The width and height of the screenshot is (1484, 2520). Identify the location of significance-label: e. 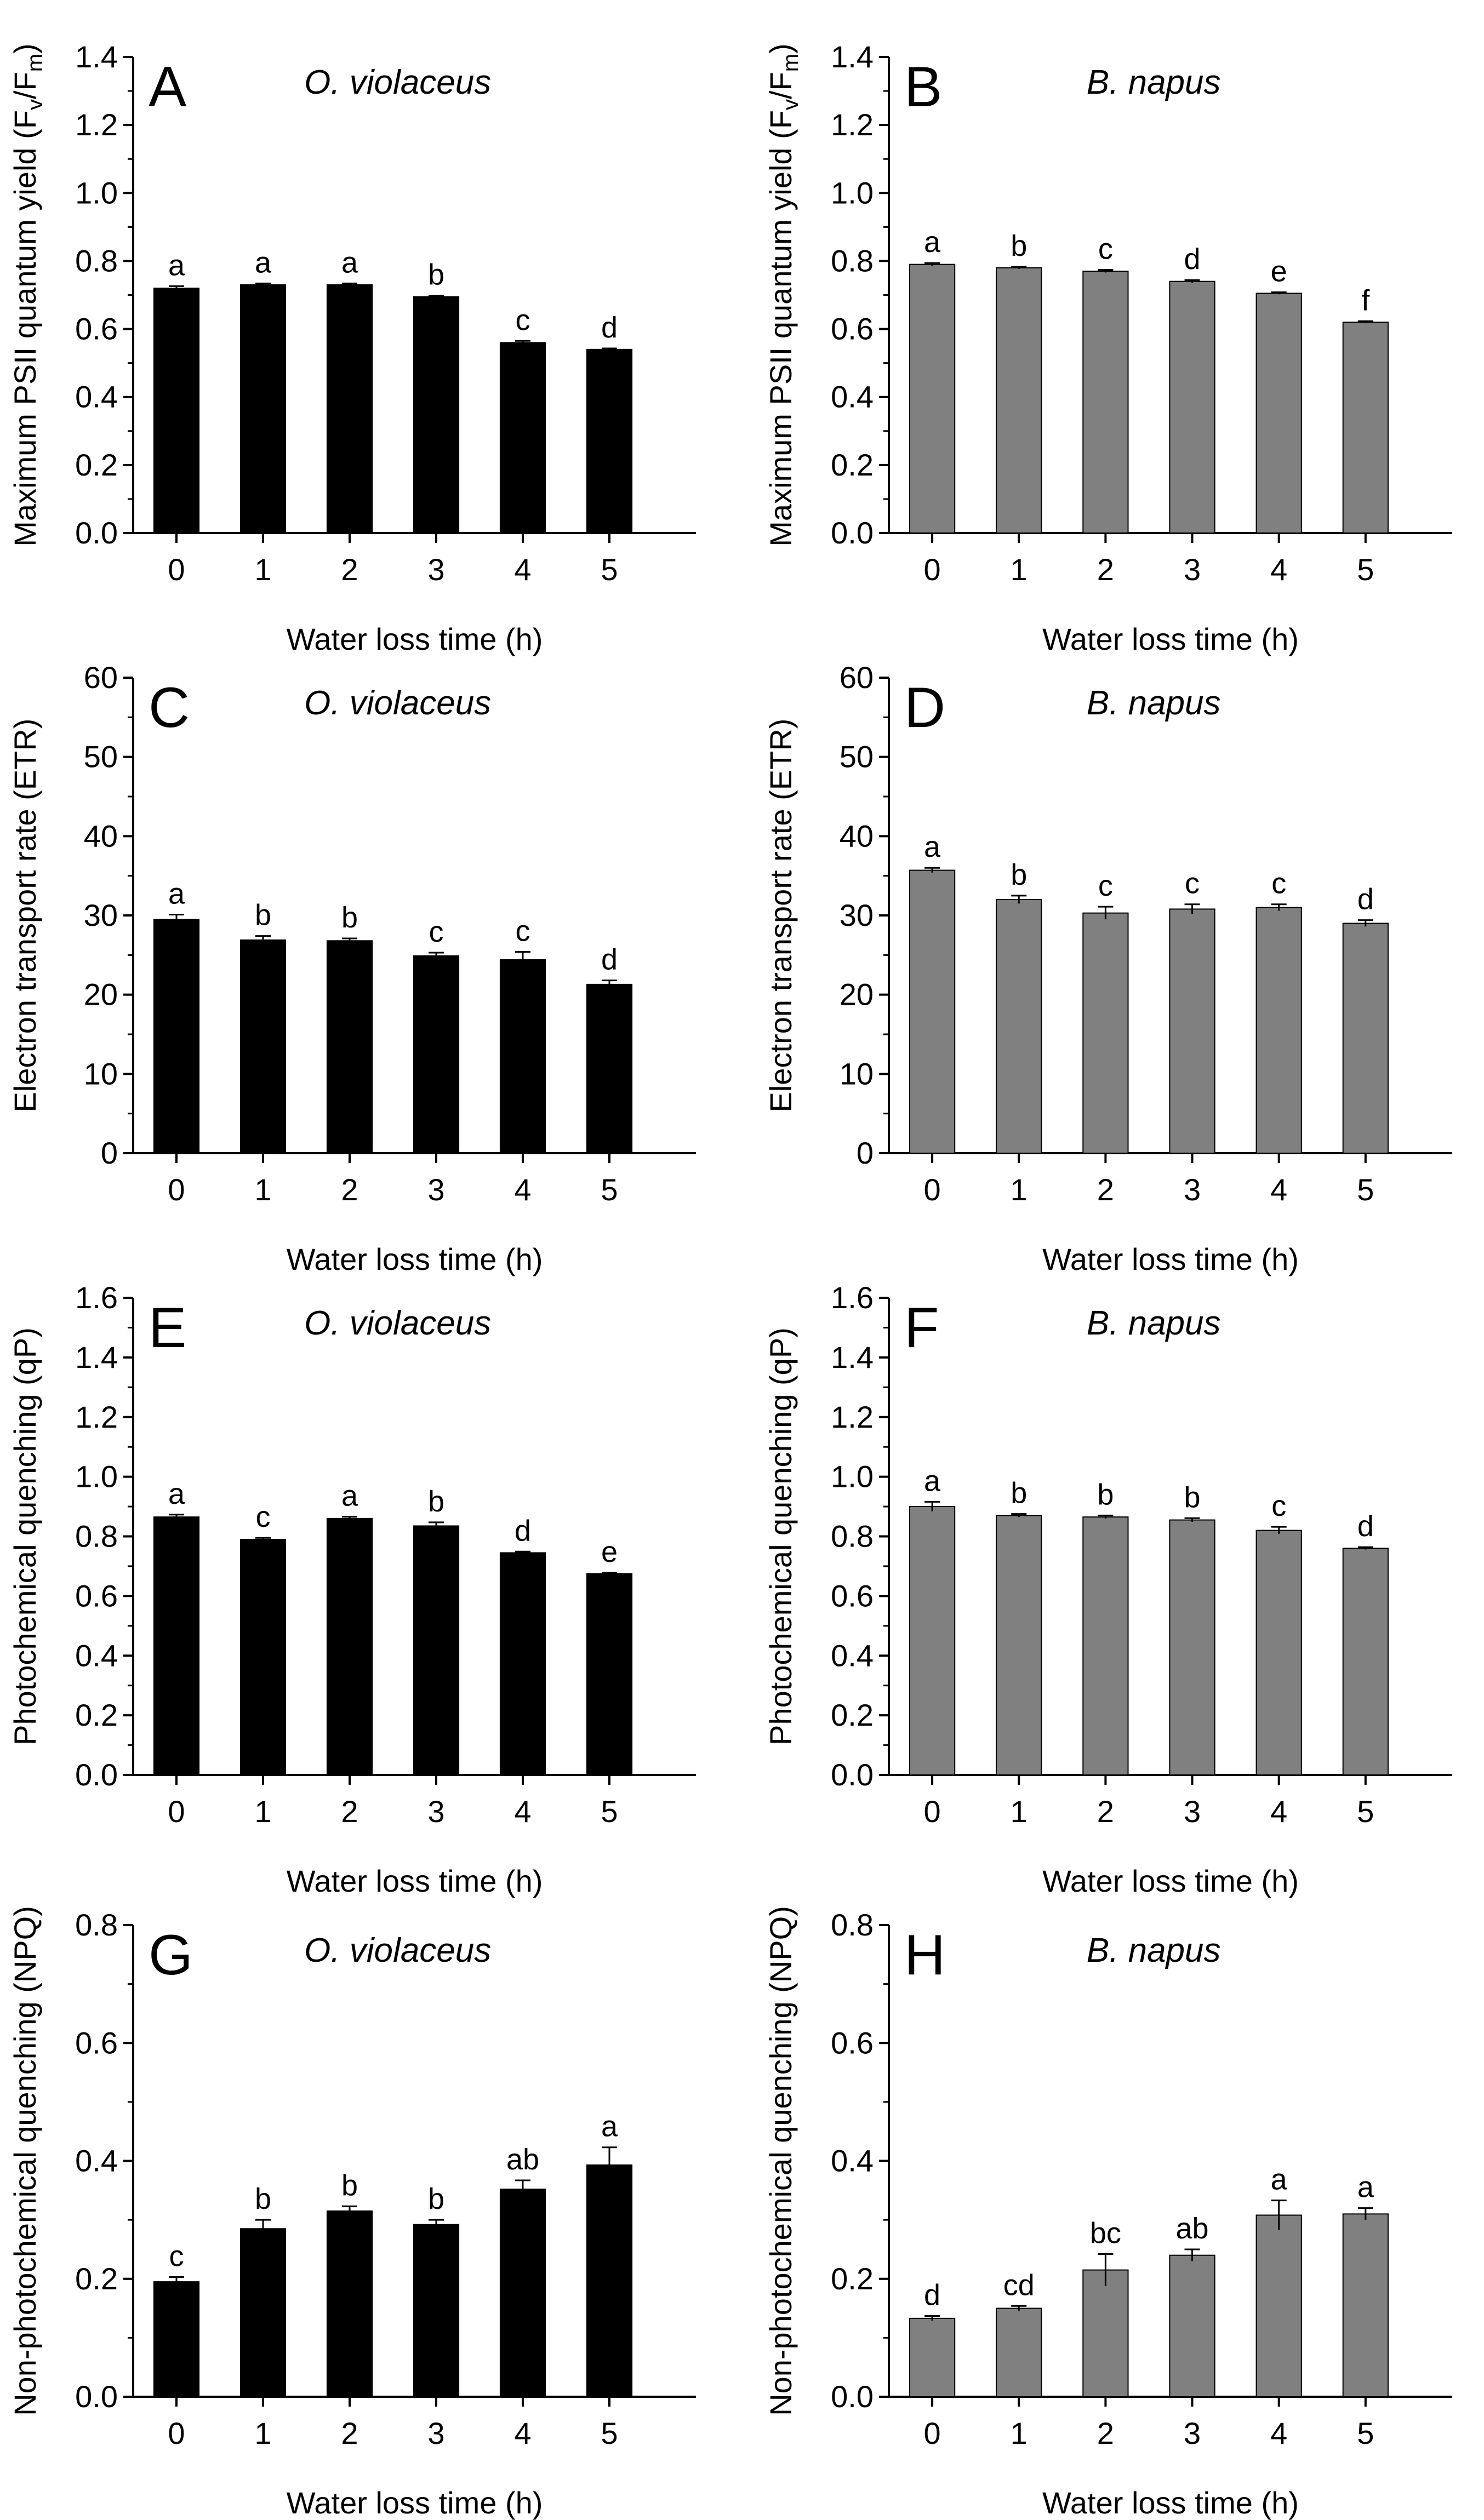
(610, 1552).